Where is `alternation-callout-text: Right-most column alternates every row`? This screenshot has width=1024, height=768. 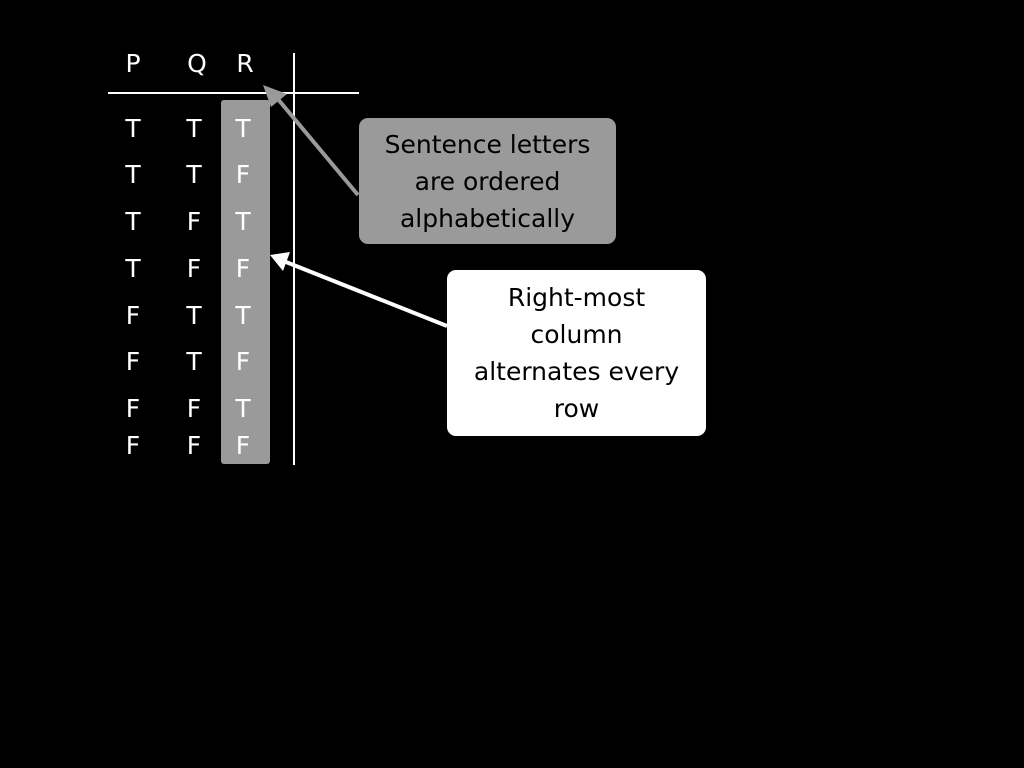
alternation-callout-text: Right-most column alternates every row is located at coordinates (576, 353).